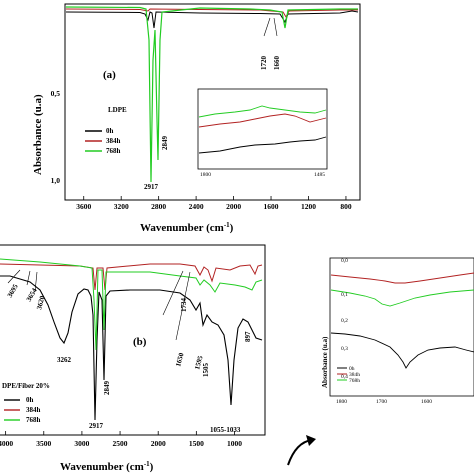 The height and width of the screenshot is (474, 474). Describe the element at coordinates (344, 349) in the screenshot. I see `panel-c-ytick-3: 0,3` at that location.